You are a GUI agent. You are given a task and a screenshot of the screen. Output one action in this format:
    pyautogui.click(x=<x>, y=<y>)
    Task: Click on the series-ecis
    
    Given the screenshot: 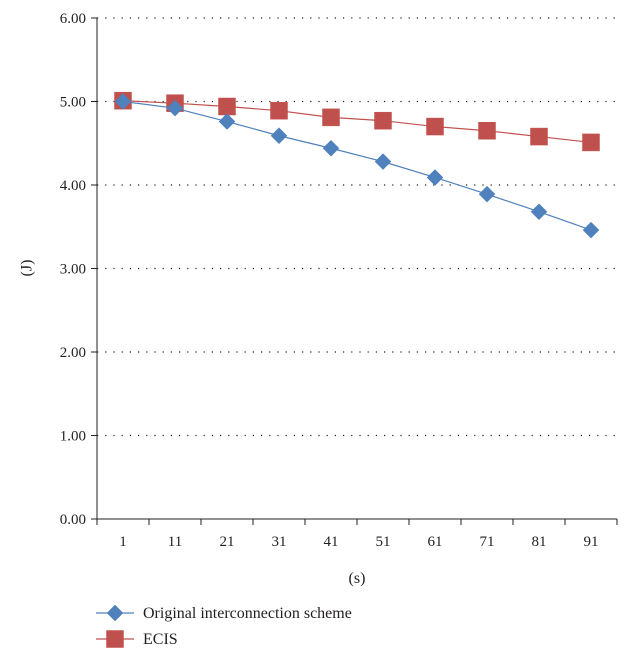 What is the action you would take?
    pyautogui.click(x=357, y=121)
    